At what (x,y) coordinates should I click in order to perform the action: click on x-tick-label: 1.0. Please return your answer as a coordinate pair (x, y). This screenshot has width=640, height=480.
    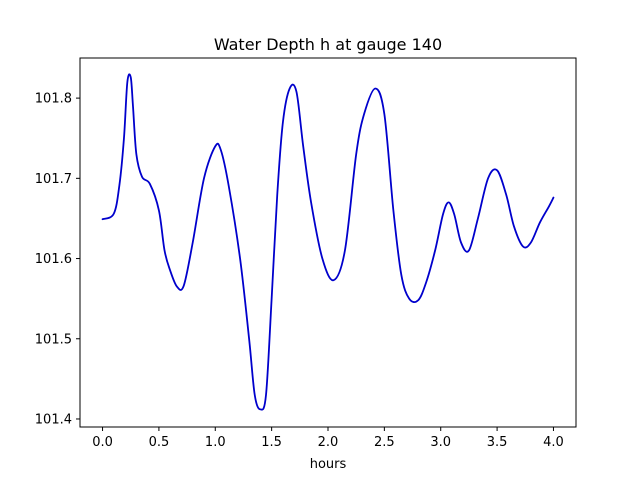
    Looking at the image, I should click on (215, 442).